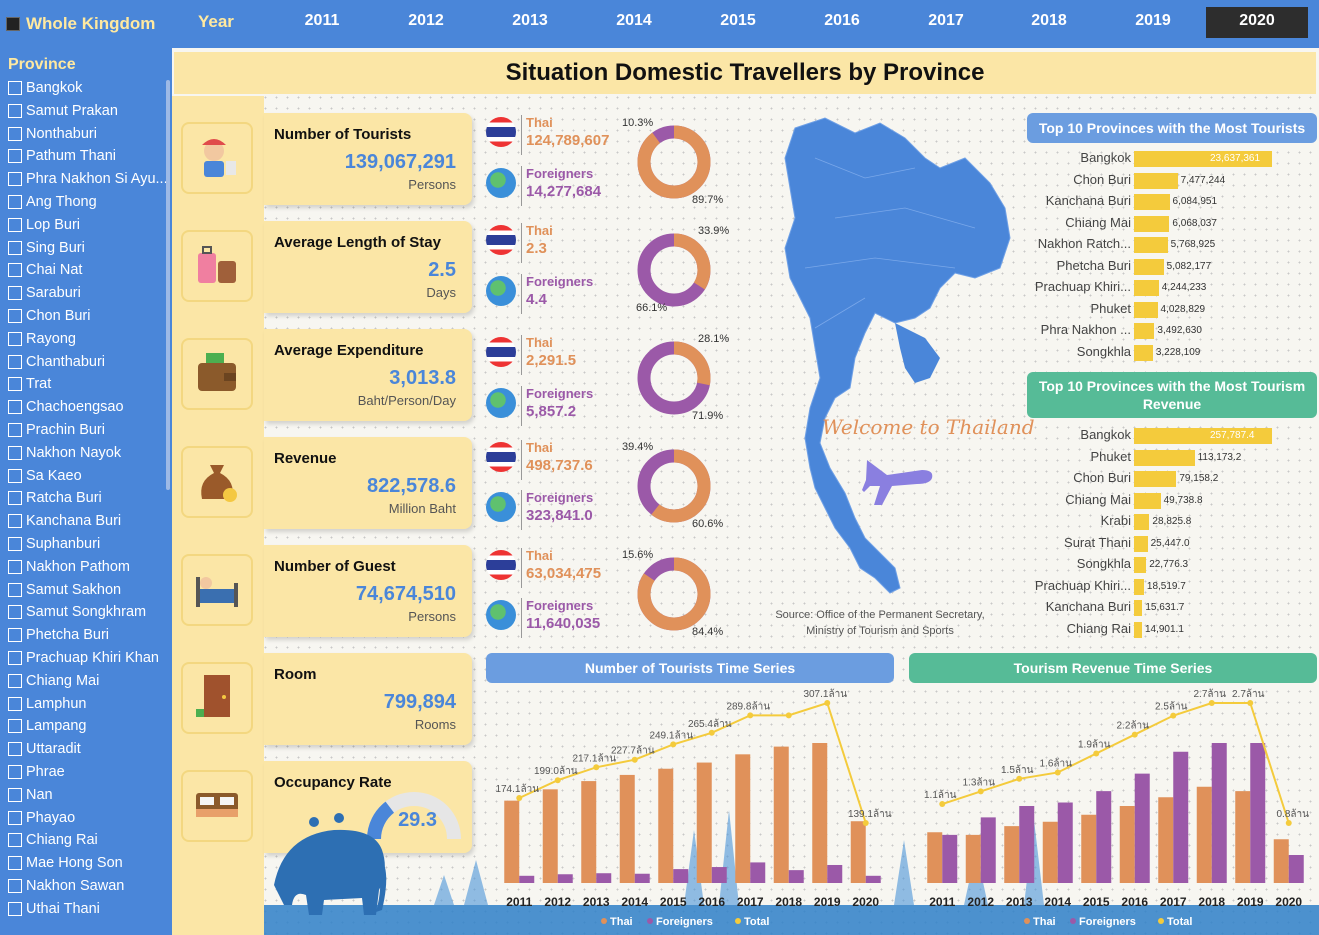 The width and height of the screenshot is (1319, 935). Describe the element at coordinates (88, 362) in the screenshot. I see `province-item: Chanthaburi` at that location.